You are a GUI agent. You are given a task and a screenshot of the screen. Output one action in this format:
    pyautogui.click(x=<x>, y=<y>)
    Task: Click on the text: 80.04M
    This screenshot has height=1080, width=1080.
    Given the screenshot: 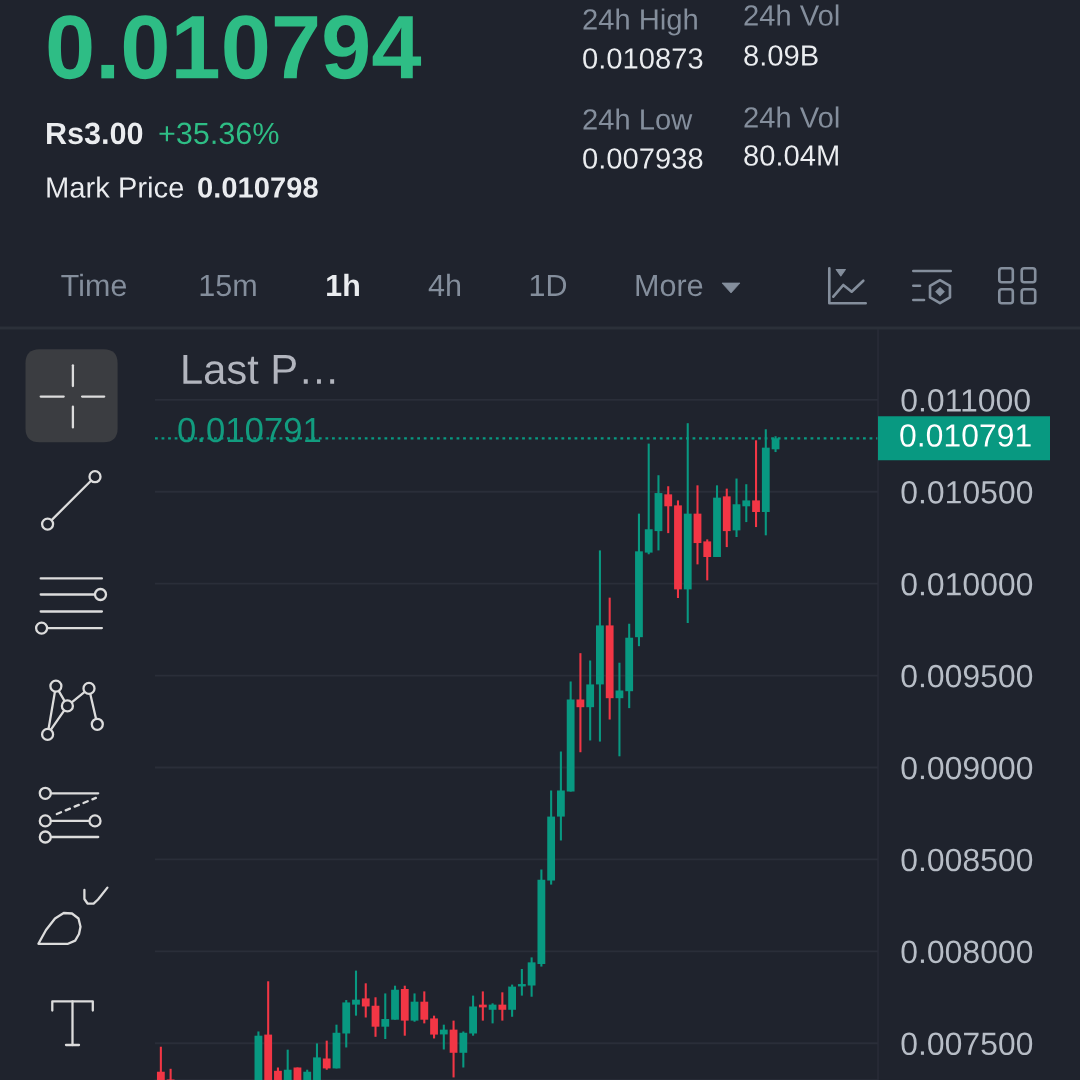 What is the action you would take?
    pyautogui.click(x=791, y=155)
    